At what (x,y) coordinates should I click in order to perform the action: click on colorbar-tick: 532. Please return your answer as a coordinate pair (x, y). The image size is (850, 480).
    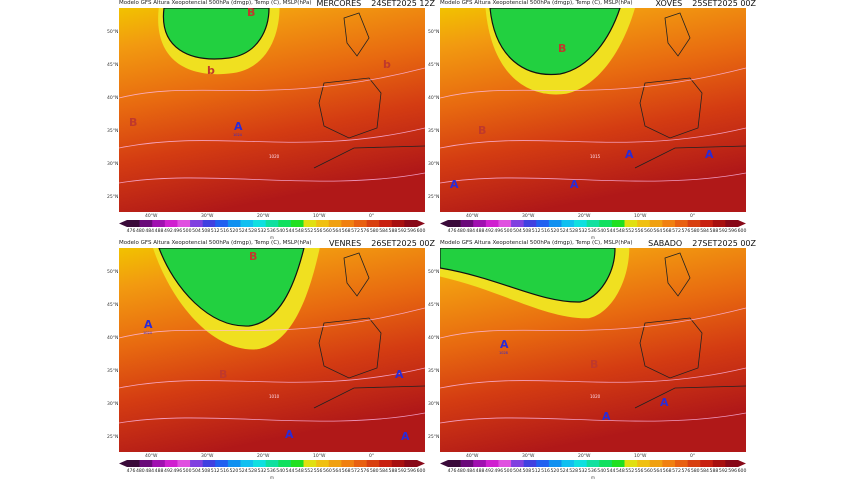
    Looking at the image, I should click on (262, 471).